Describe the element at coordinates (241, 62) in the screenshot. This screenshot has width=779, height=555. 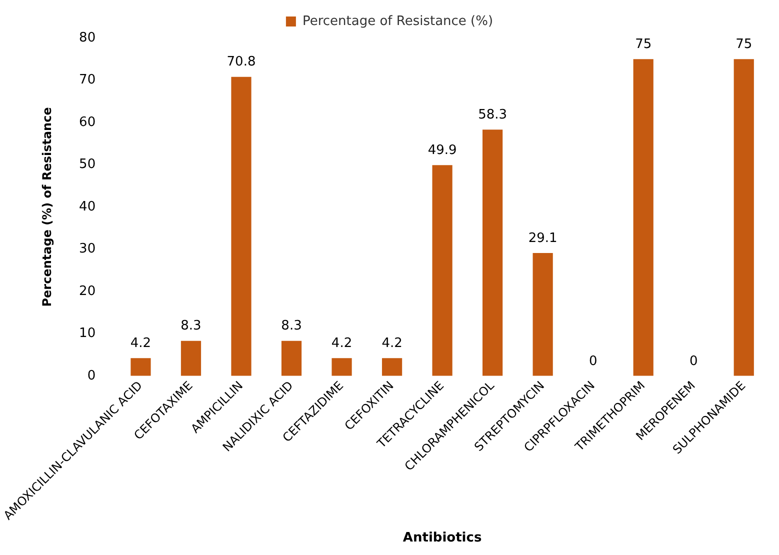
I see `data-label: 70.8` at that location.